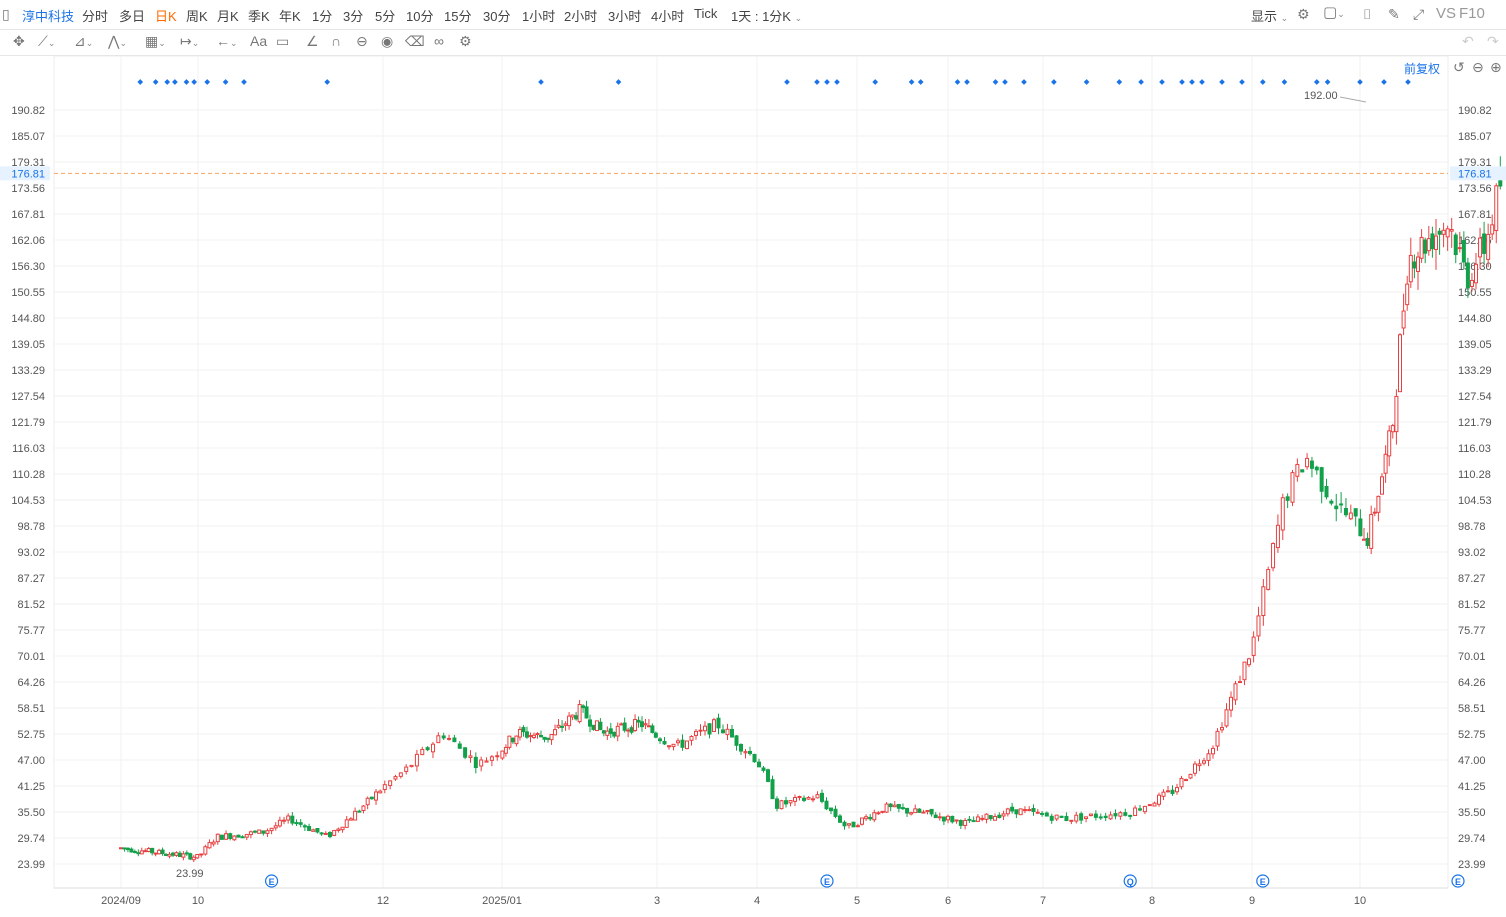 The image size is (1506, 917). I want to click on settings-icon: ⚙, so click(1303, 14).